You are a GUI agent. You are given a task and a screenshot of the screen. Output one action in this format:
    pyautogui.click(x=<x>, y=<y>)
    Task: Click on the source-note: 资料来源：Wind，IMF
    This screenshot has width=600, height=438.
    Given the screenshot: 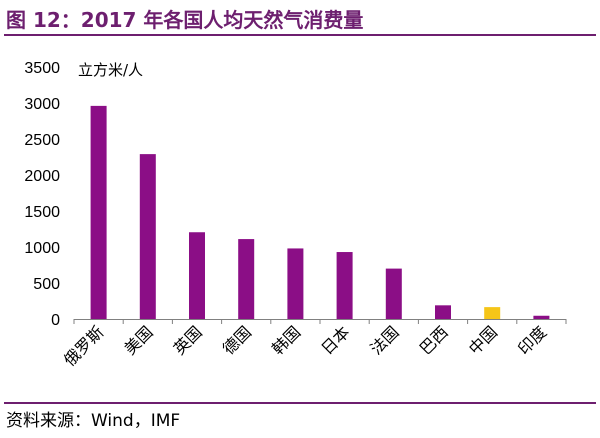 What is the action you would take?
    pyautogui.click(x=93, y=421)
    